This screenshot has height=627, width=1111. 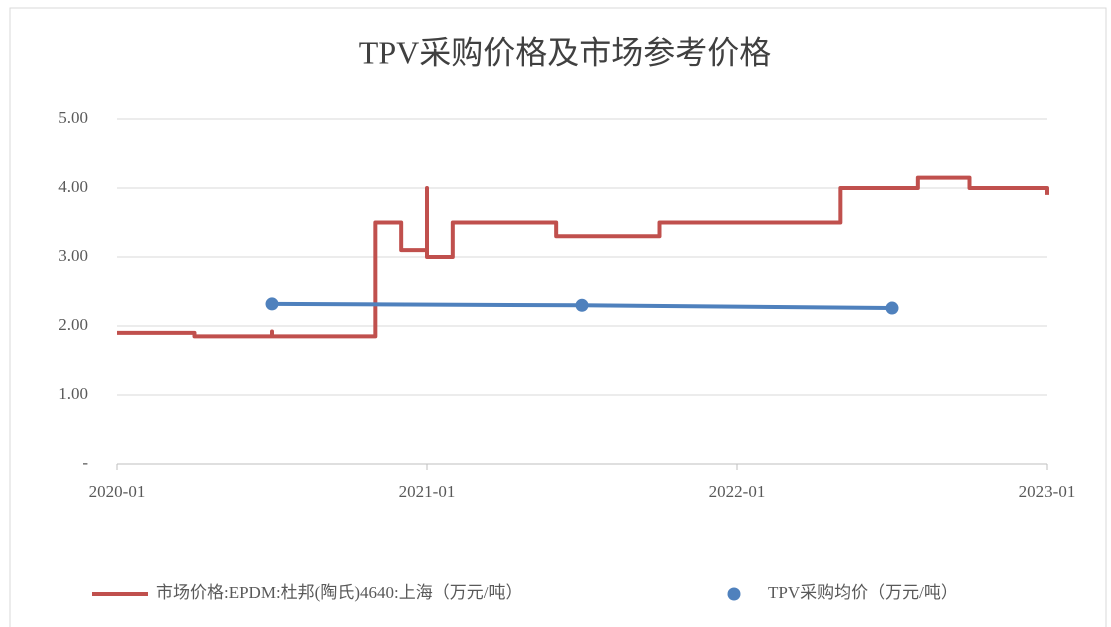 I want to click on y-tick-label: 3.00, so click(x=73, y=255).